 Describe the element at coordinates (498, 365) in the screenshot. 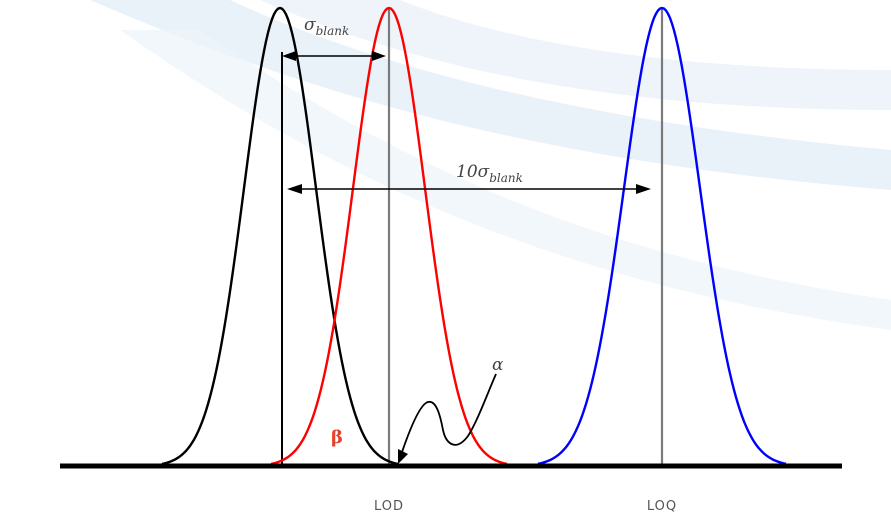

I see `alpha-label: α` at that location.